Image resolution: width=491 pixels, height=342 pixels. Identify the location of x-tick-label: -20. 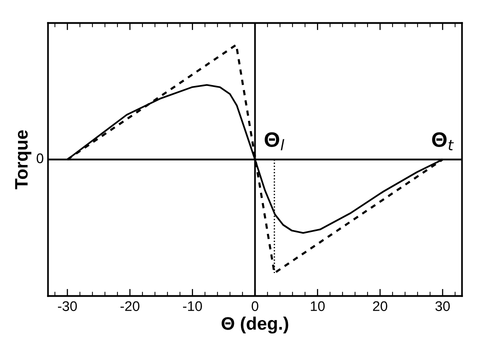
(130, 306).